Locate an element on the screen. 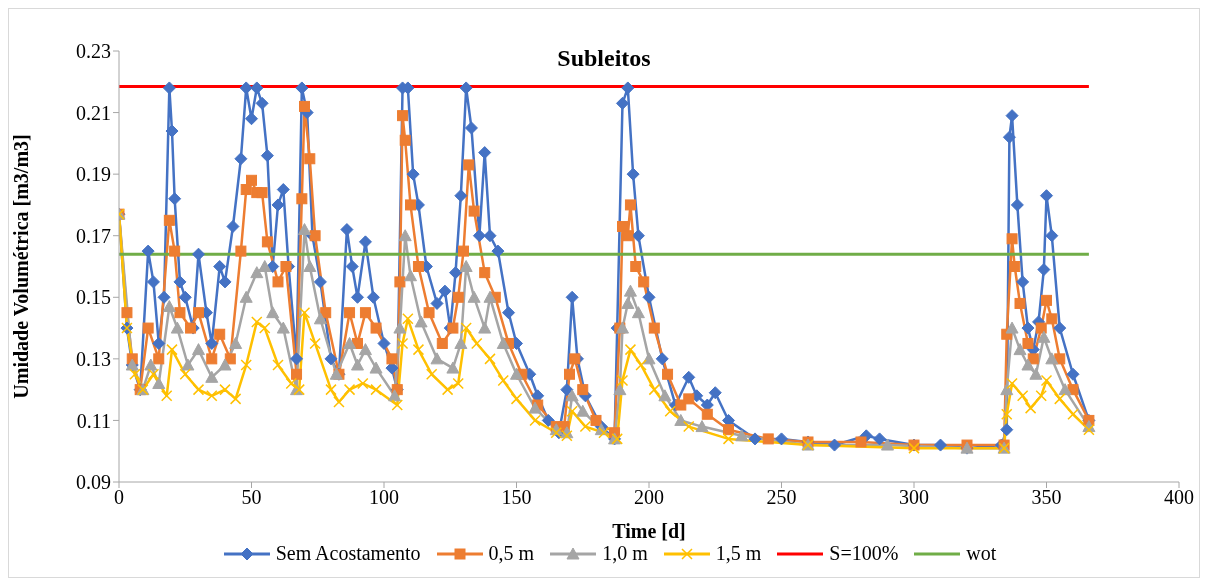 Image resolution: width=1208 pixels, height=585 pixels. legend-label: Sem Acostamento is located at coordinates (348, 553).